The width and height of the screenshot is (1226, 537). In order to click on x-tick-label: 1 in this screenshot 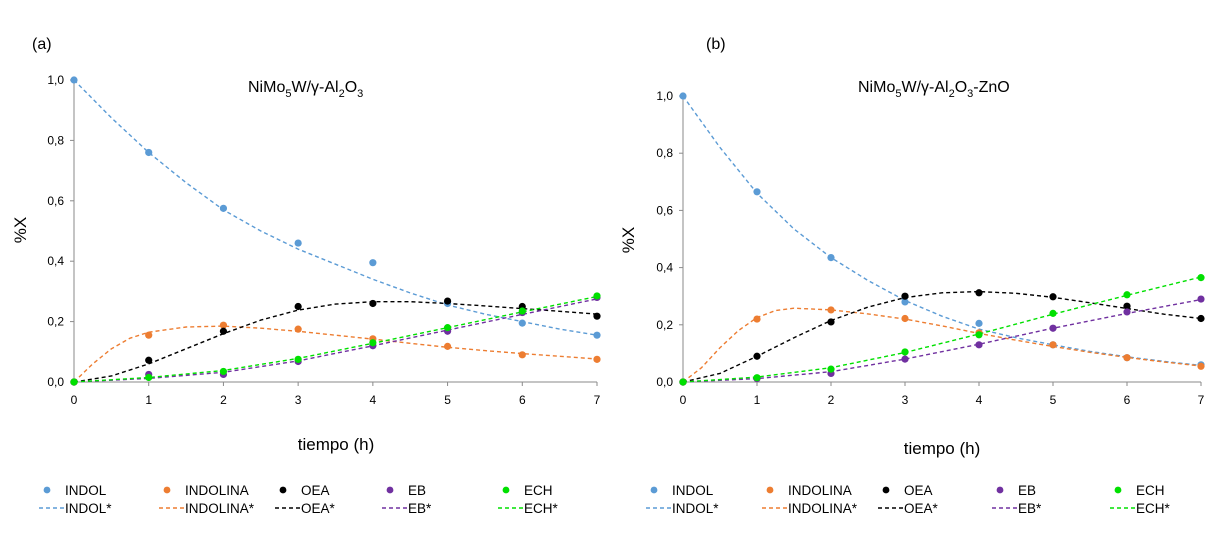, I will do `click(148, 400)`.